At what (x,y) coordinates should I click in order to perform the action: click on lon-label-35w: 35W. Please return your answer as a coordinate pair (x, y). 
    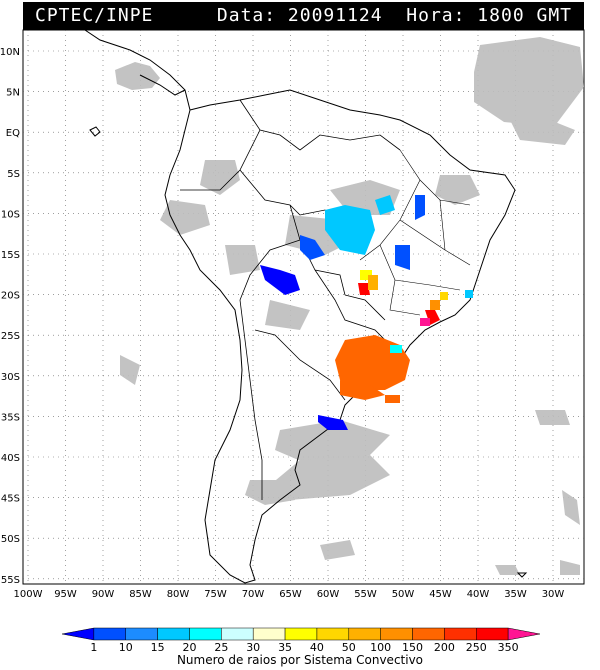
    Looking at the image, I should click on (515, 594).